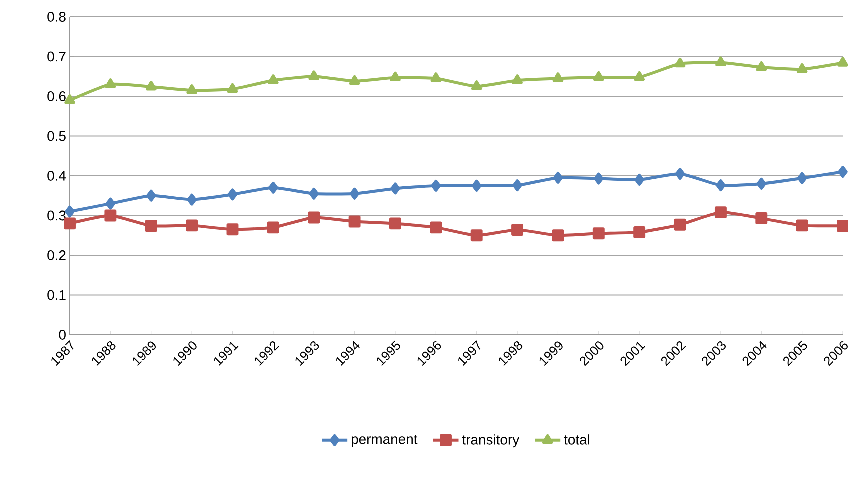 The width and height of the screenshot is (848, 479). I want to click on y-tick-label: 0, so click(62, 335).